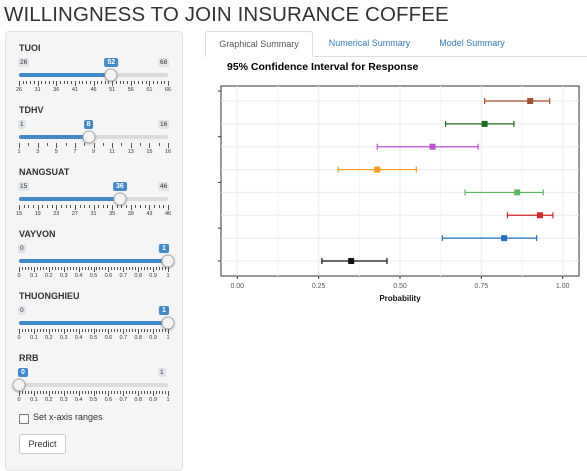 This screenshot has height=471, width=587. Describe the element at coordinates (108, 400) in the screenshot. I see `rrb-tick-label: 0.6` at that location.